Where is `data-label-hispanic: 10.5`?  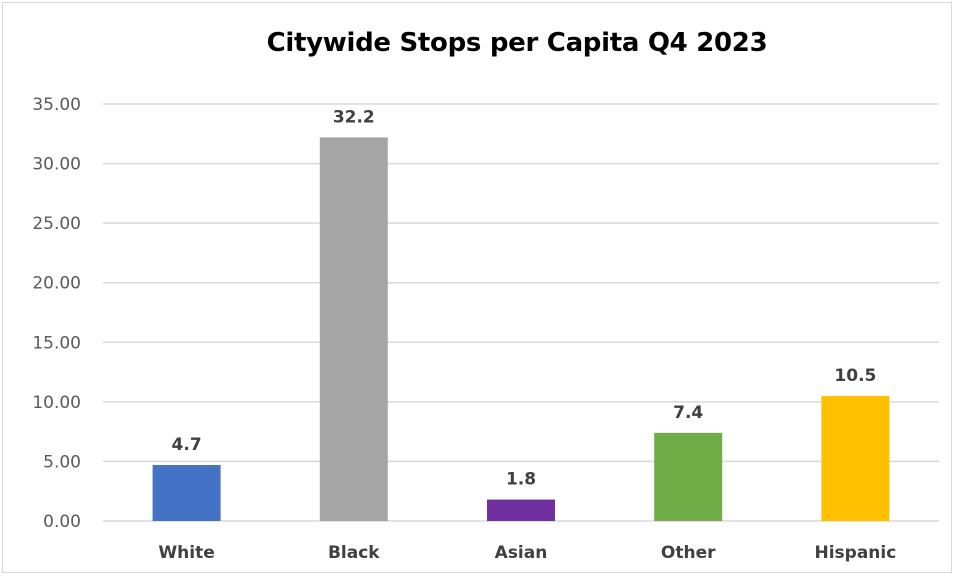 data-label-hispanic: 10.5 is located at coordinates (855, 376).